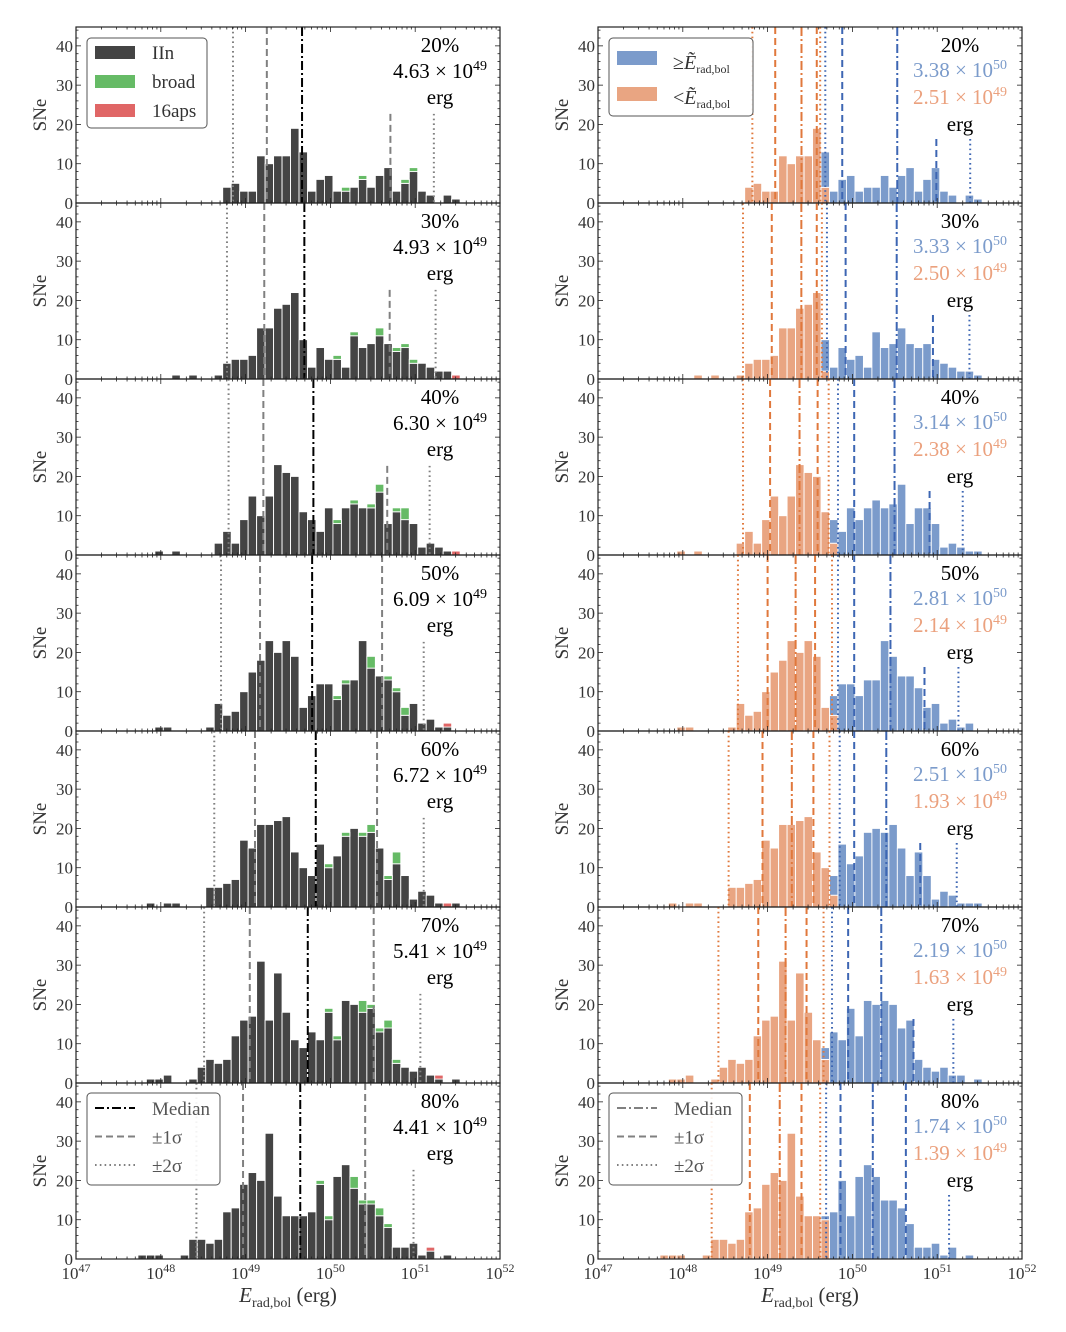 Image resolution: width=1066 pixels, height=1332 pixels. What do you see at coordinates (852, 1272) in the screenshot?
I see `x-tick-label: 1050` at bounding box center [852, 1272].